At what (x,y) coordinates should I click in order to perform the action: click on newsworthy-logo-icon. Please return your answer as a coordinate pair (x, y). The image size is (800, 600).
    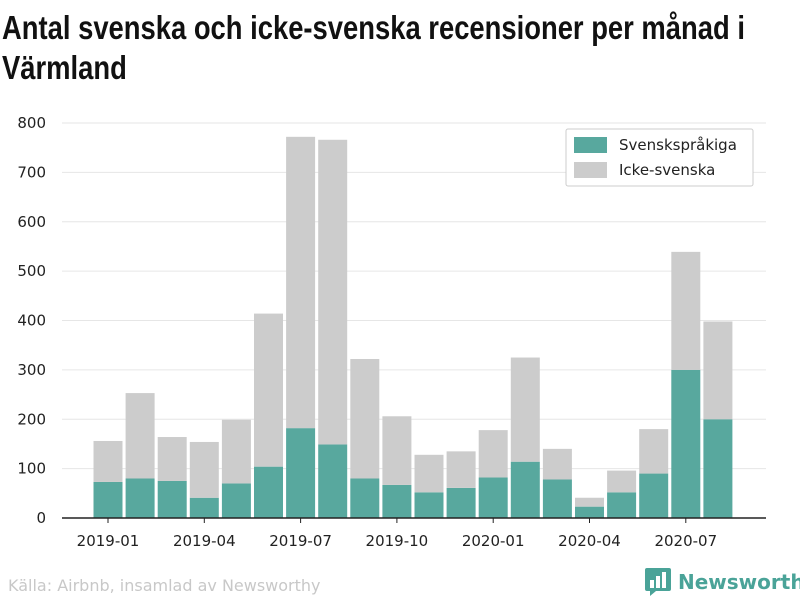
    Looking at the image, I should click on (658, 582).